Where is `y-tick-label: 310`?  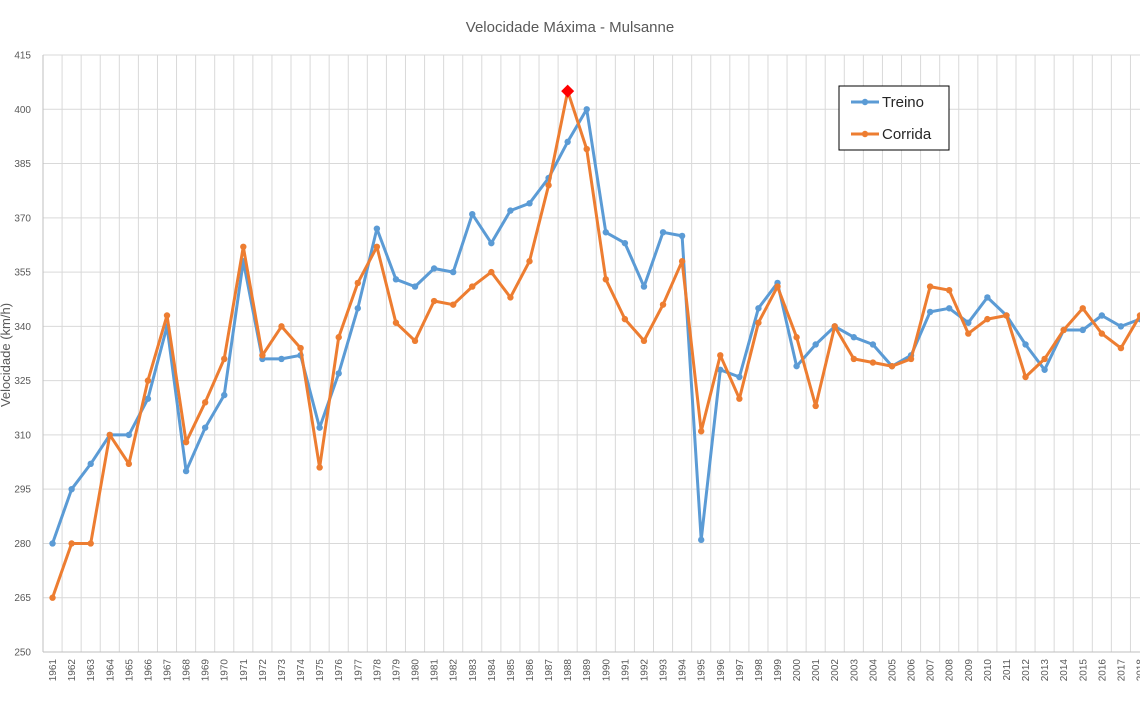
y-tick-label: 310 is located at coordinates (22, 435).